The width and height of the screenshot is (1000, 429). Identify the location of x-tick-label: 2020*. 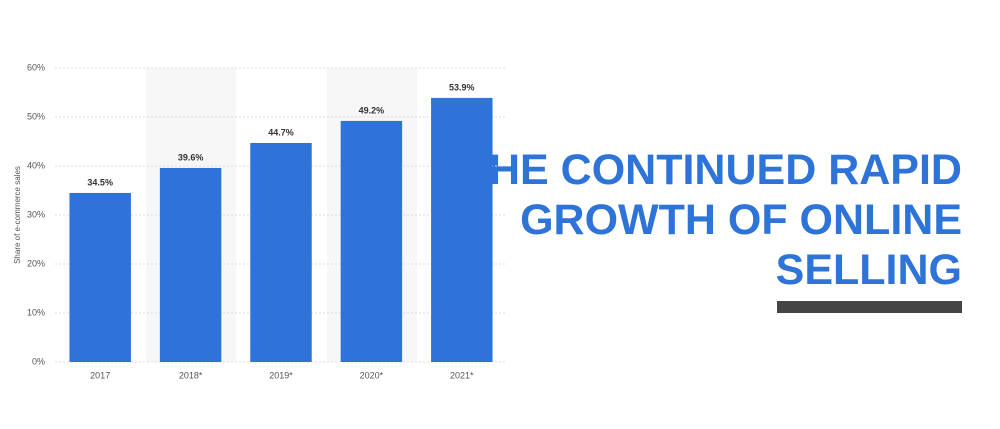
(372, 375).